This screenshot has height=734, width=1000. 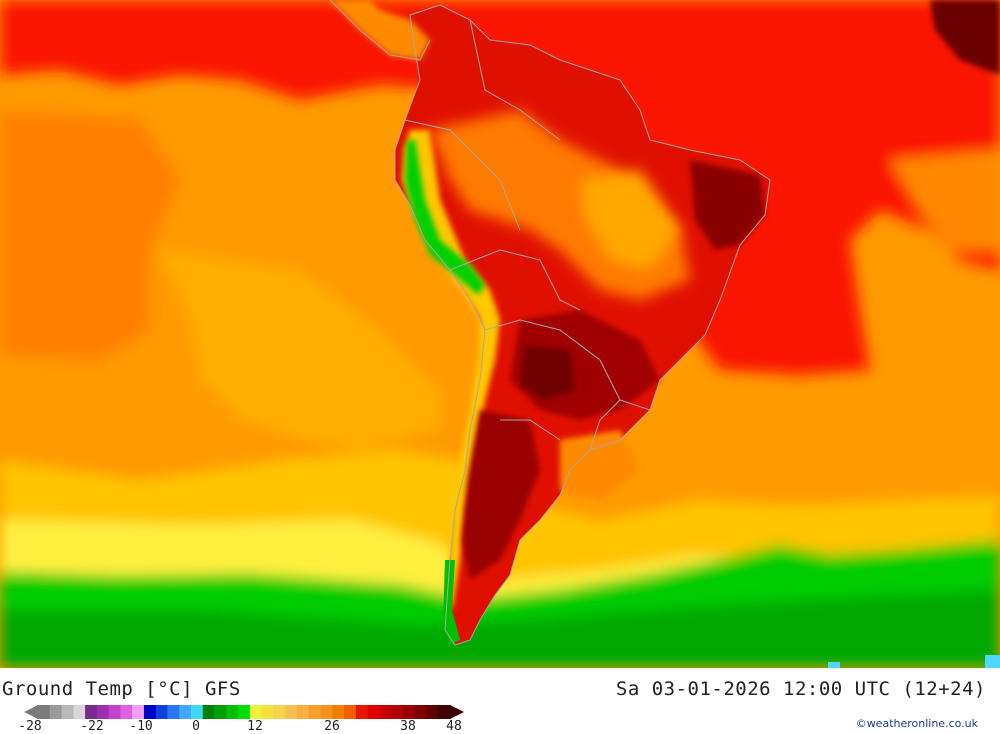 What do you see at coordinates (92, 726) in the screenshot?
I see `legend-tick: -22` at bounding box center [92, 726].